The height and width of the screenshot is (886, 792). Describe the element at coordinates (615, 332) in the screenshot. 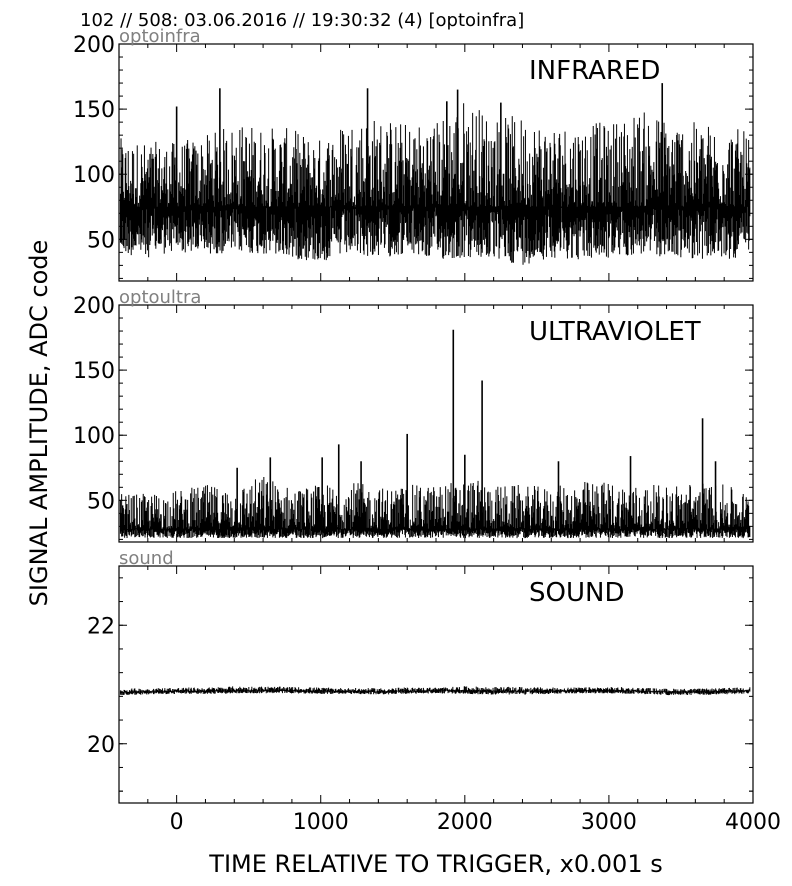

I see `panel-title-optoultra: ULTRAVIOLET` at that location.